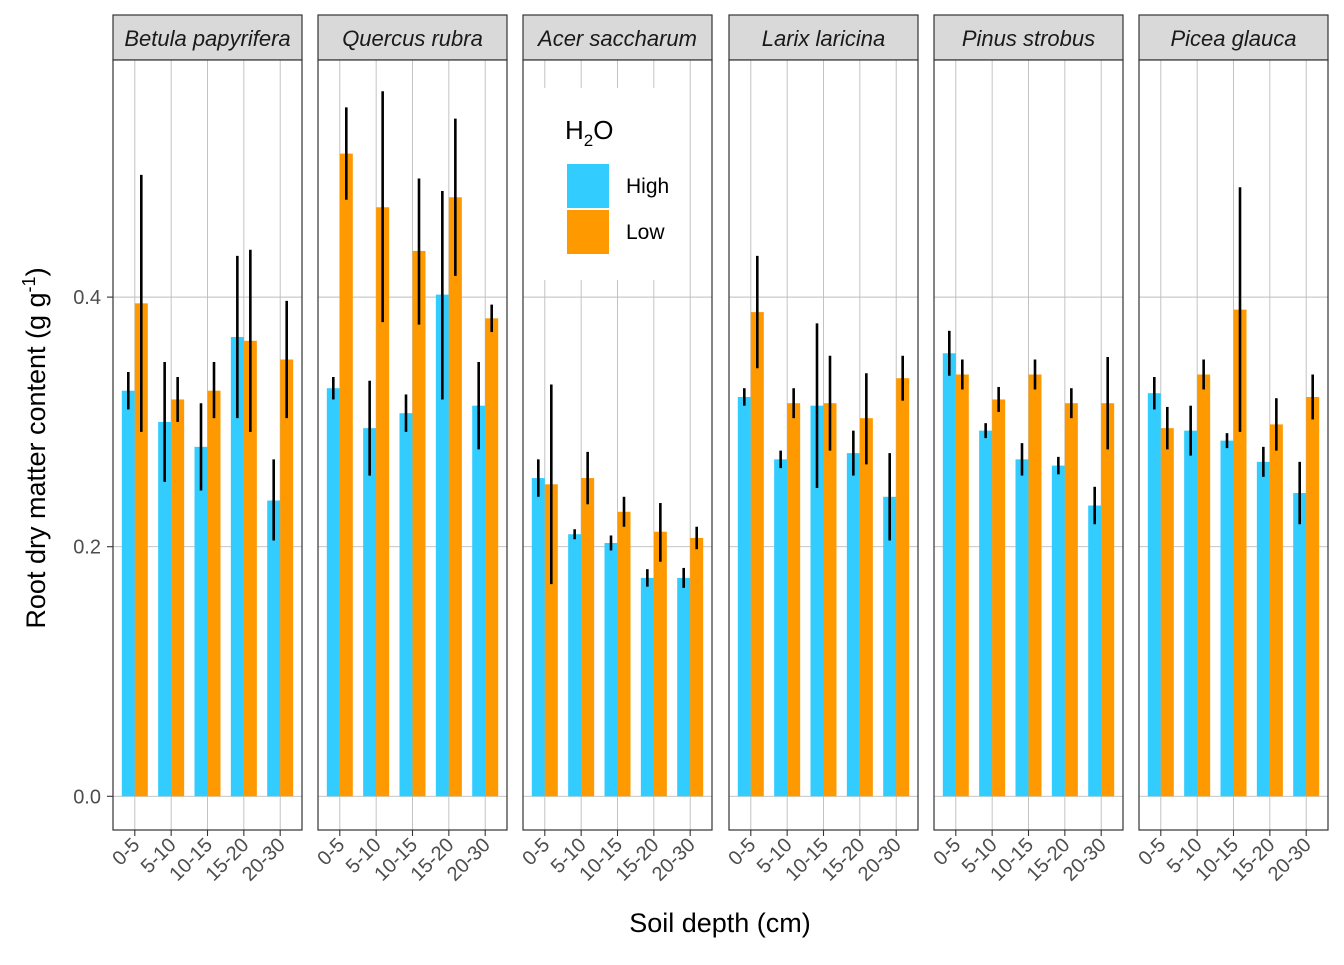 The height and width of the screenshot is (965, 1344). Describe the element at coordinates (1028, 38) in the screenshot. I see `facet-title: Pinus strobus` at that location.